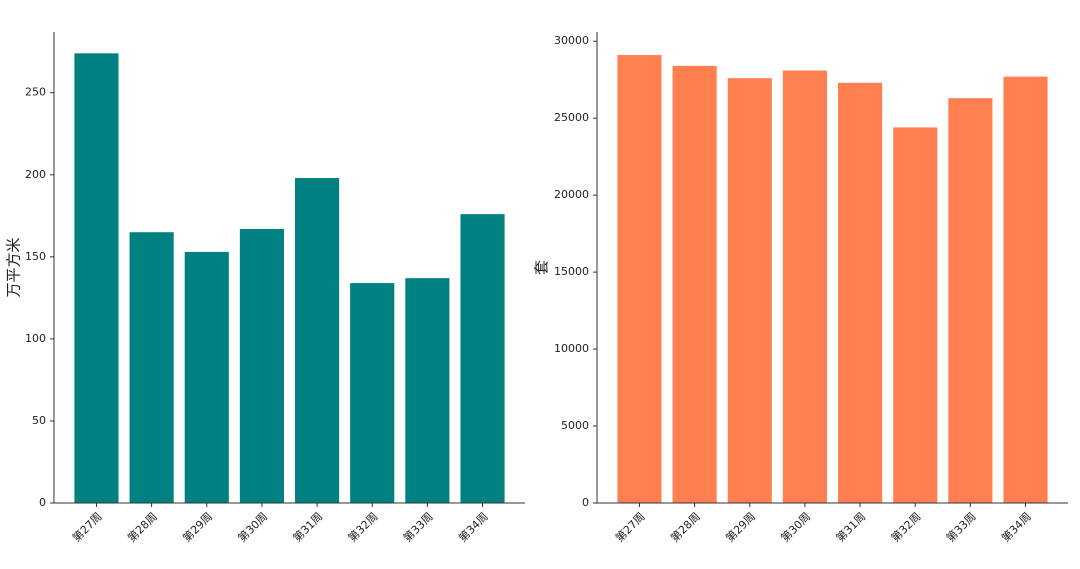 The image size is (1080, 569). Describe the element at coordinates (571, 194) in the screenshot. I see `y-tick-label: 20000` at that location.